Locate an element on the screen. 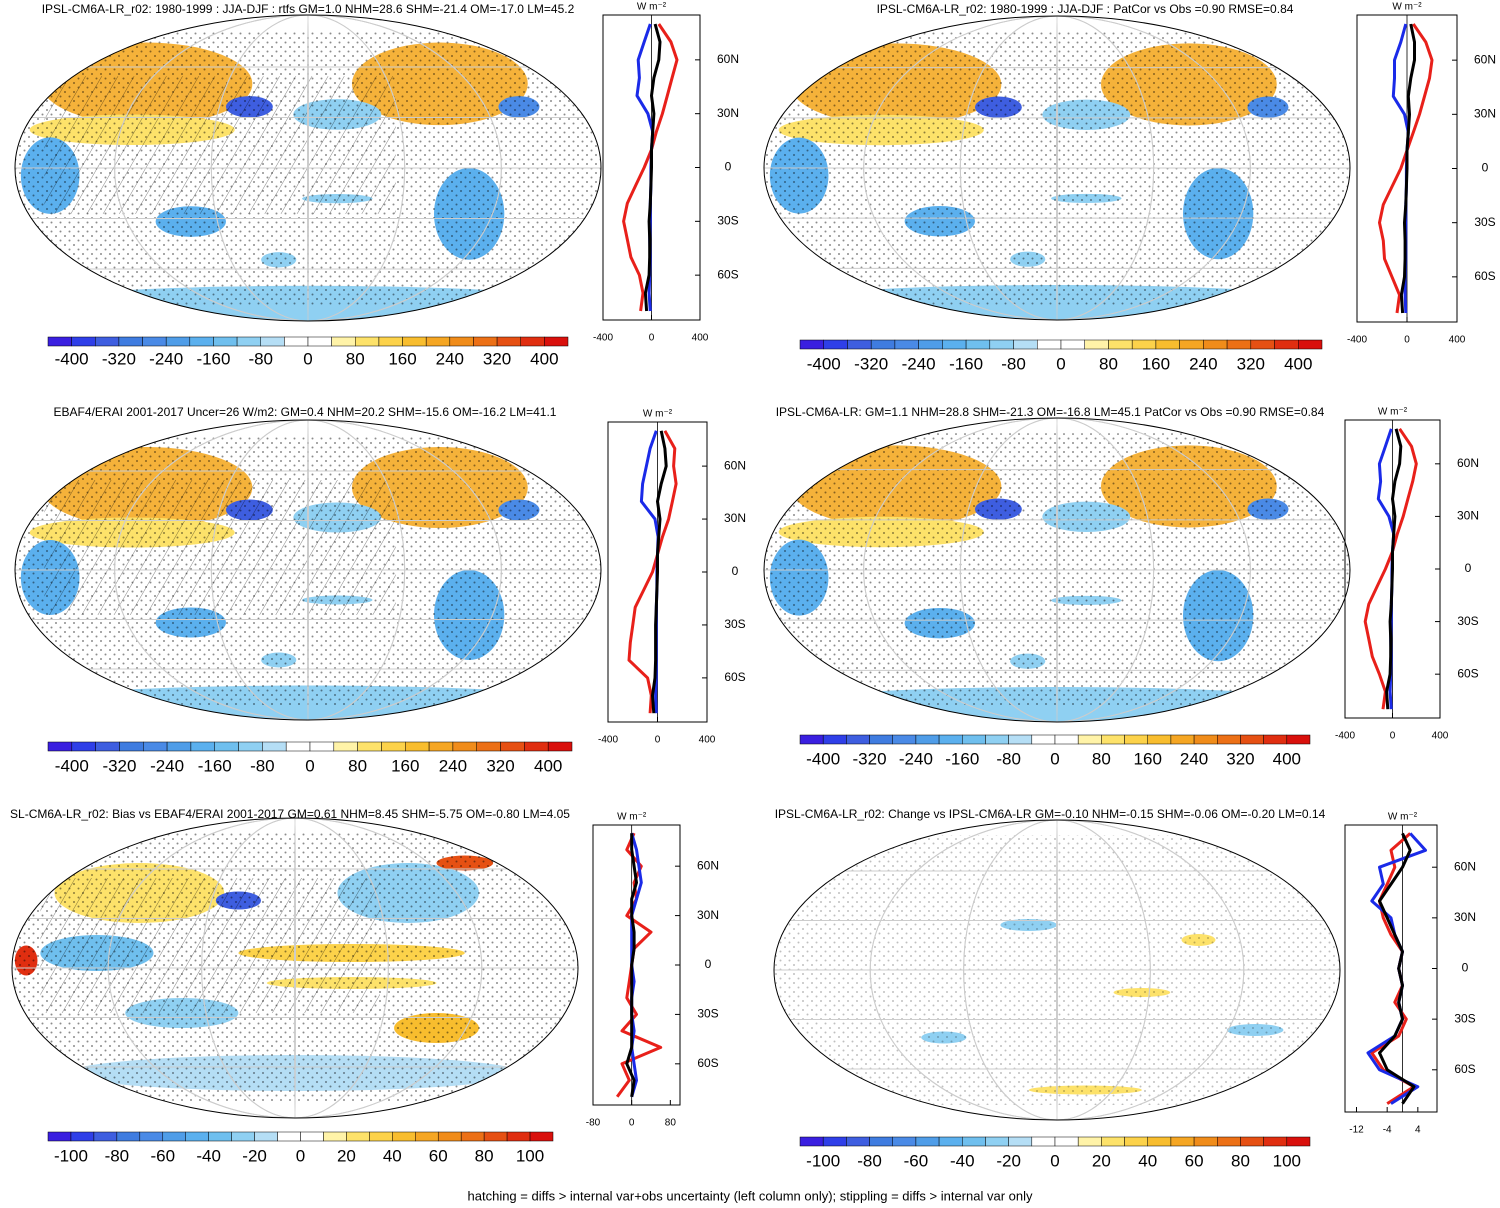 The height and width of the screenshot is (1208, 1500). colorbar-label: 100 is located at coordinates (530, 1155).